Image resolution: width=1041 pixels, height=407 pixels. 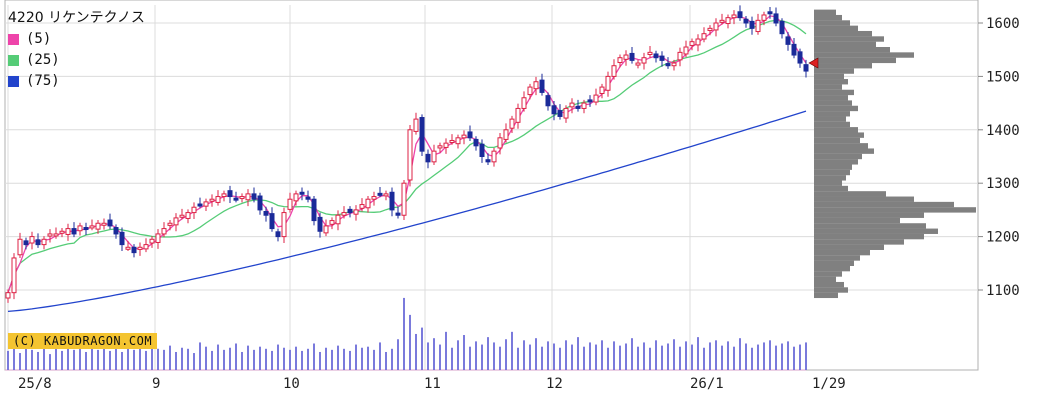 I want to click on legend-item-ma75: (75), so click(x=76, y=81).